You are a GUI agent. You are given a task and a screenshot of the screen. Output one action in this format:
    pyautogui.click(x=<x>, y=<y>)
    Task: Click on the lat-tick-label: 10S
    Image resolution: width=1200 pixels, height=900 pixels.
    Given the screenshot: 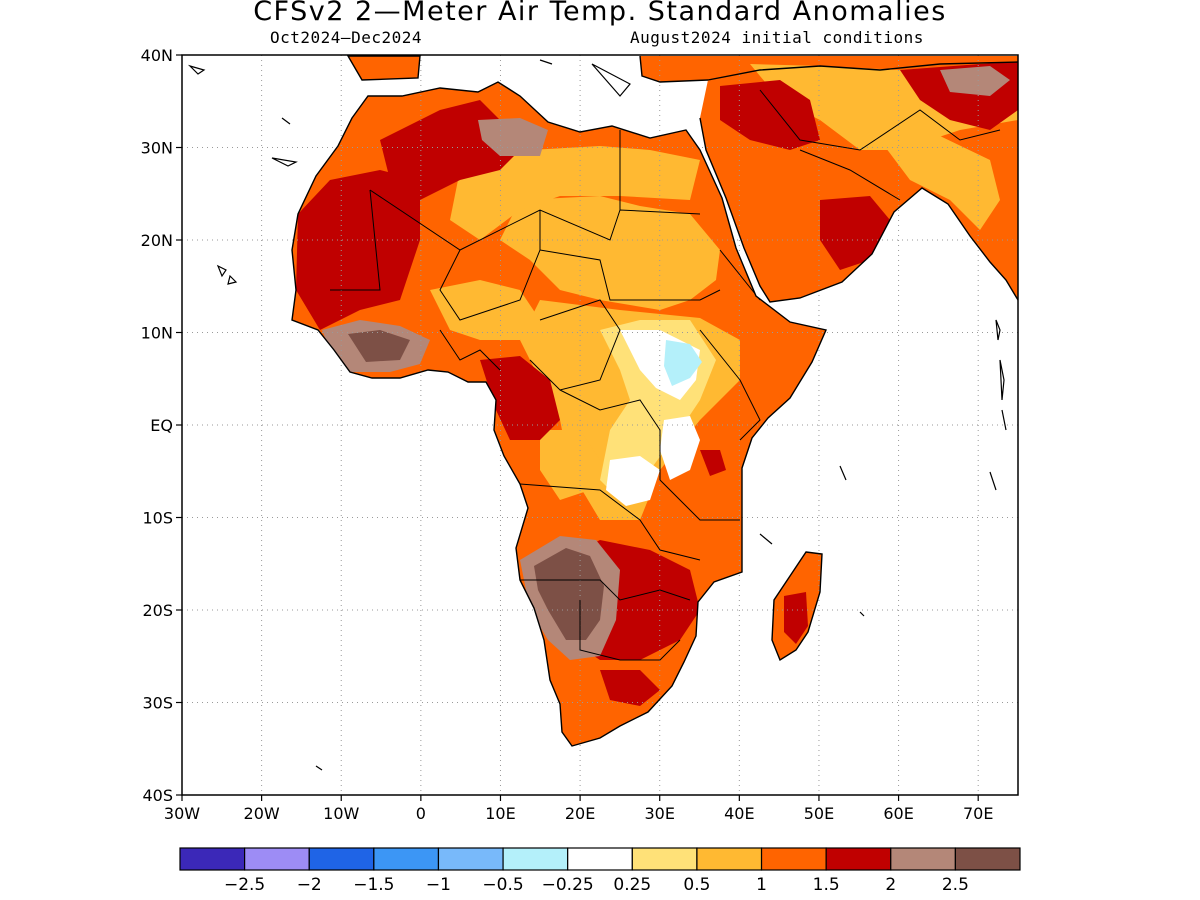 What is the action you would take?
    pyautogui.click(x=157, y=518)
    